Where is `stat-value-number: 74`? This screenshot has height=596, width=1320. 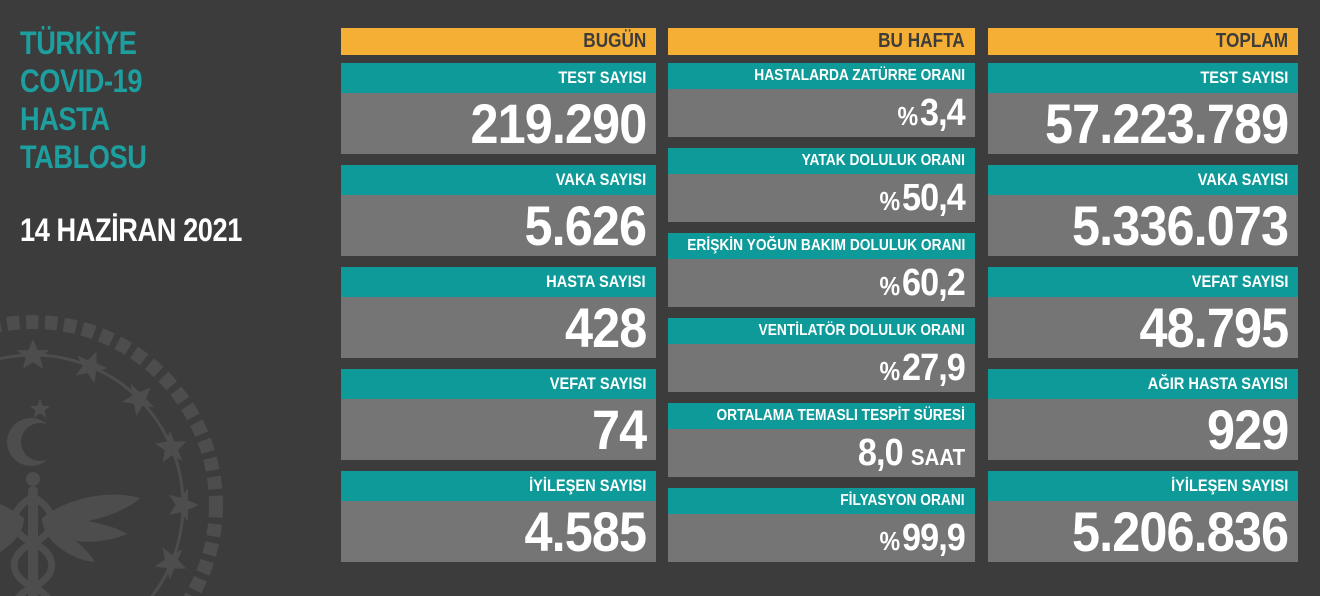
stat-value-number: 74 is located at coordinates (619, 429).